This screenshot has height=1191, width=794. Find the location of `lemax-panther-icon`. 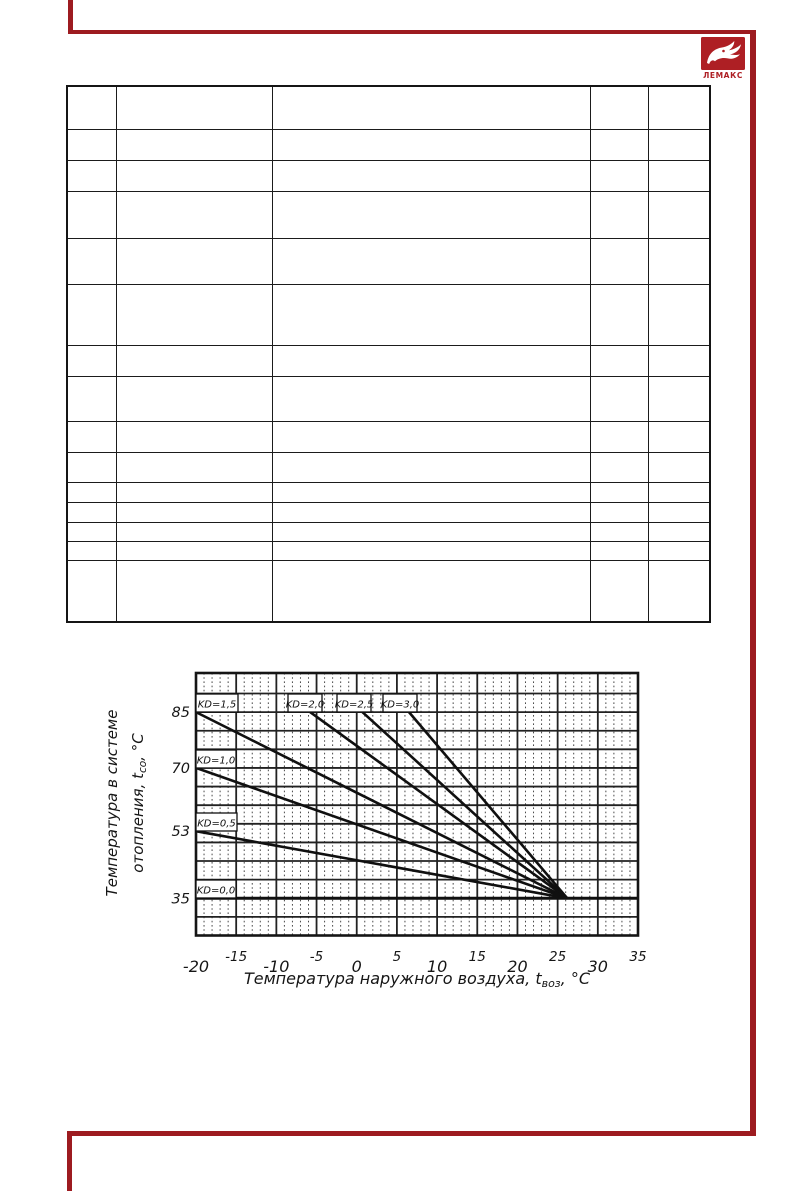

lemax-panther-icon is located at coordinates (723, 53).